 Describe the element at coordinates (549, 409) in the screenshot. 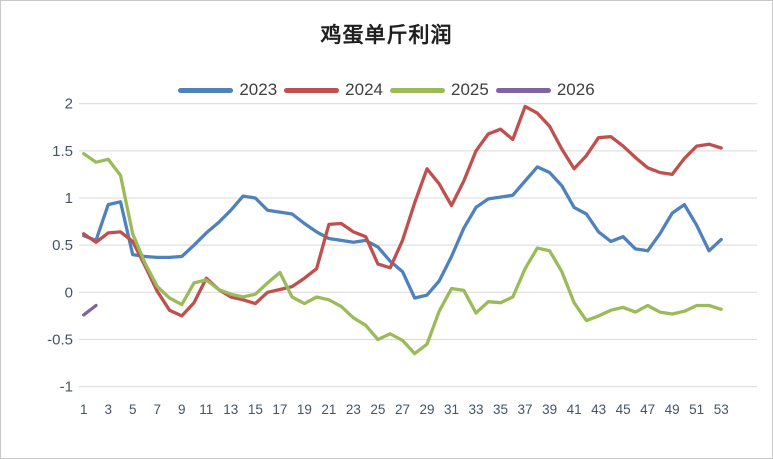

I see `x-axis-tick-label: 39` at that location.